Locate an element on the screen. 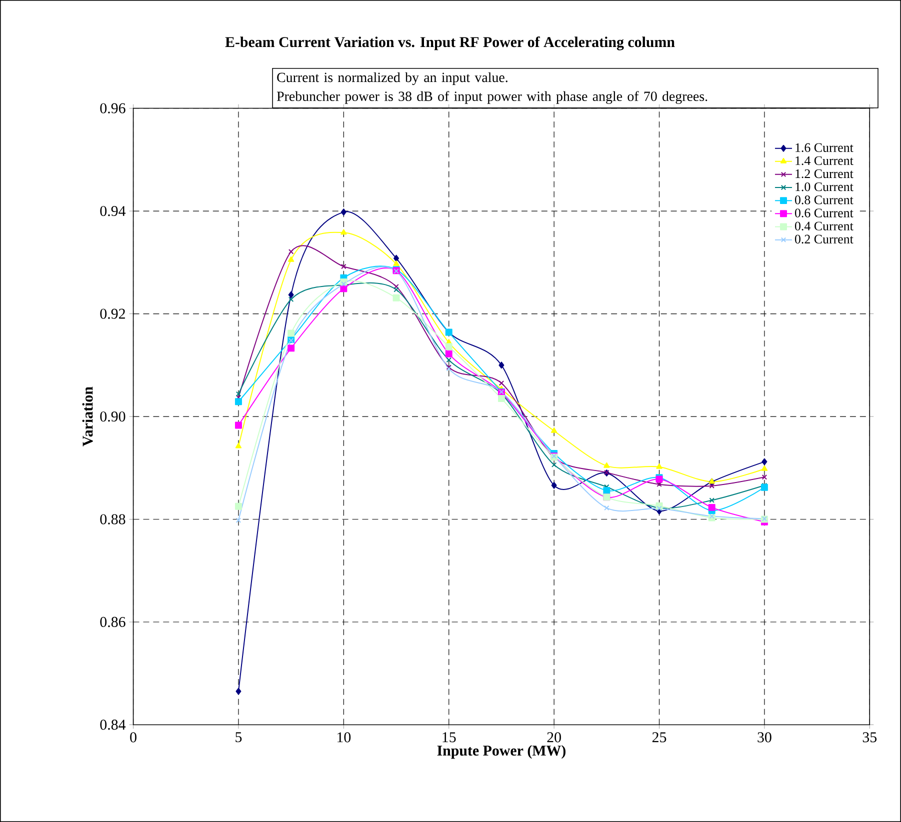  y-tick-label: 0.94 is located at coordinates (113, 211).